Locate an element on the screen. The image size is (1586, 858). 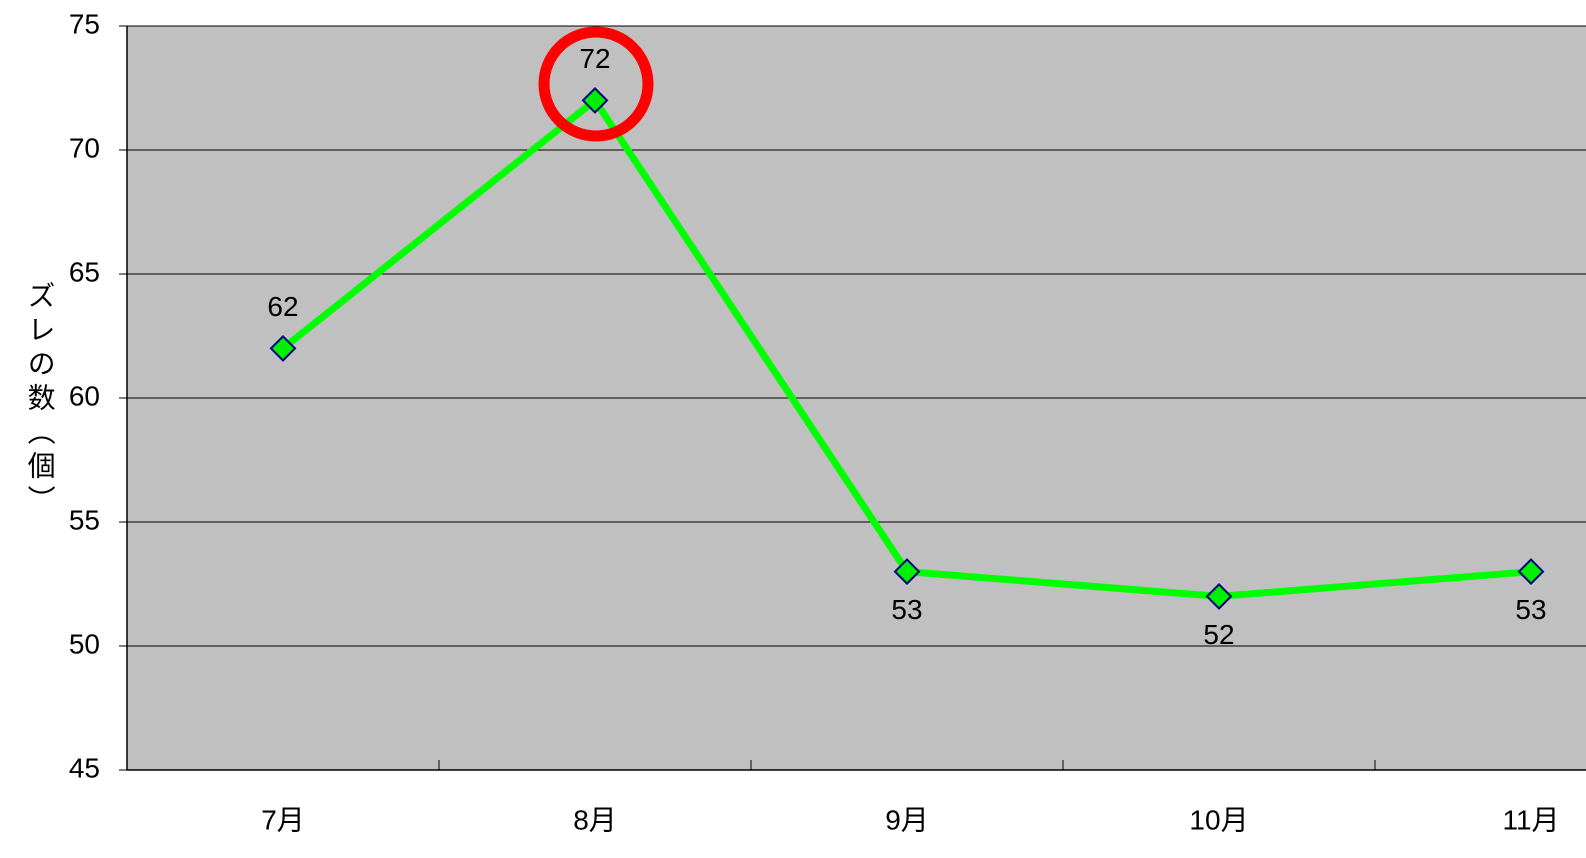
data-label: 62 is located at coordinates (282, 306).